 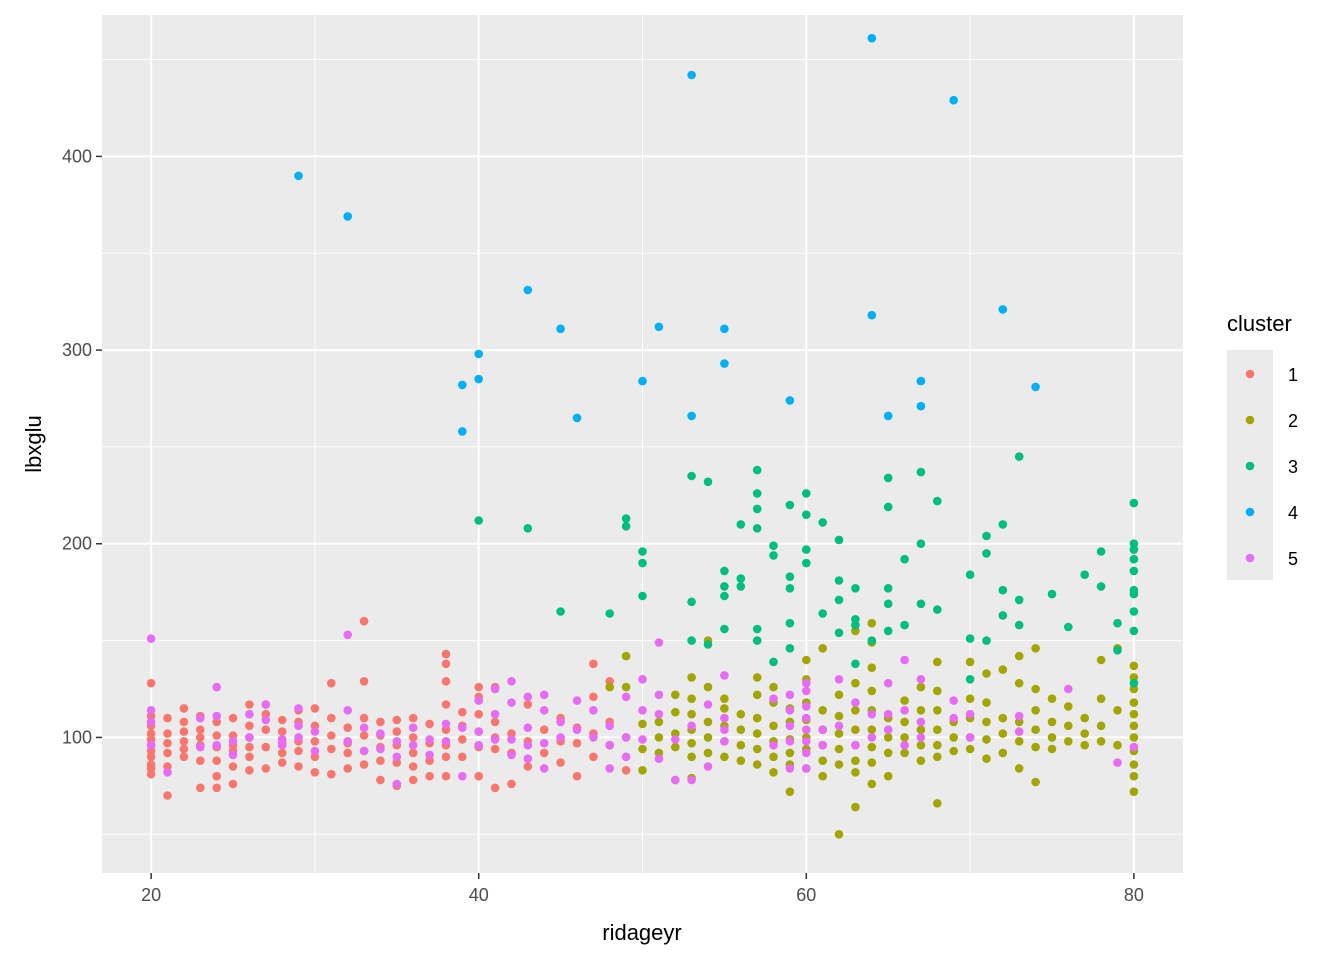 What do you see at coordinates (1293, 467) in the screenshot?
I see `legend-label-3: 3` at bounding box center [1293, 467].